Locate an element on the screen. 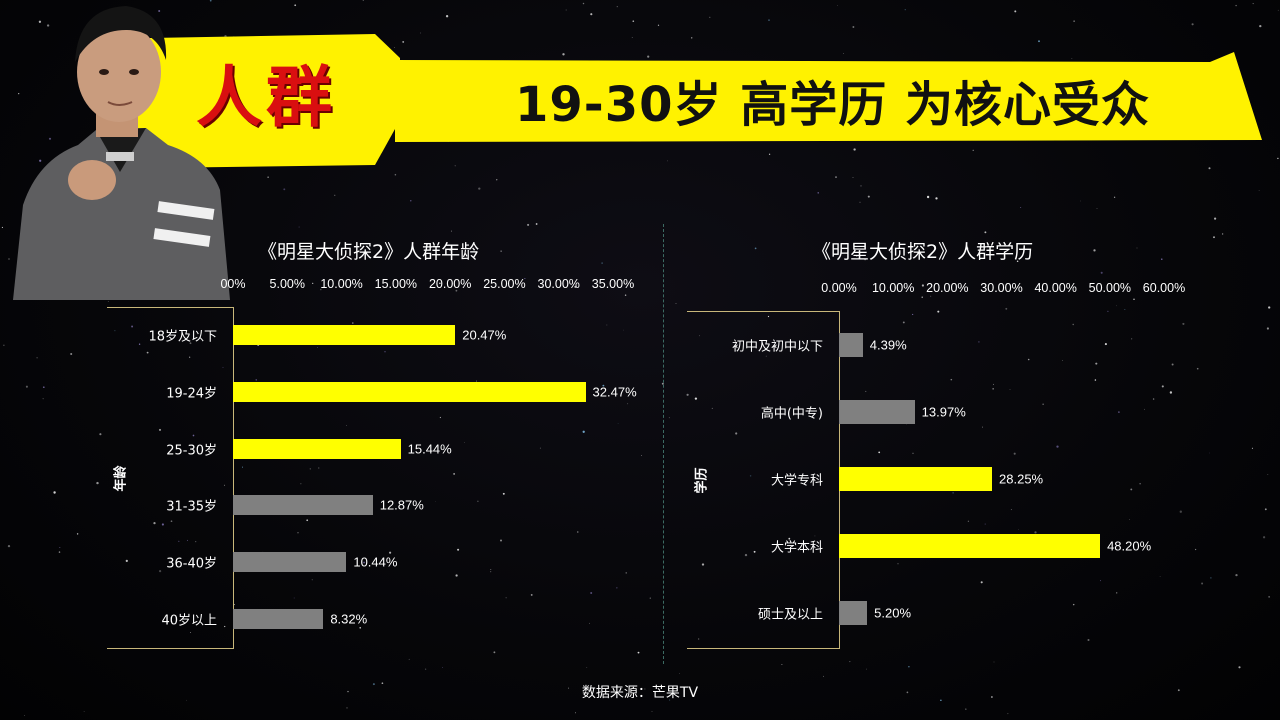 This screenshot has height=720, width=1280. age-tick-label: 5.00% is located at coordinates (287, 284).